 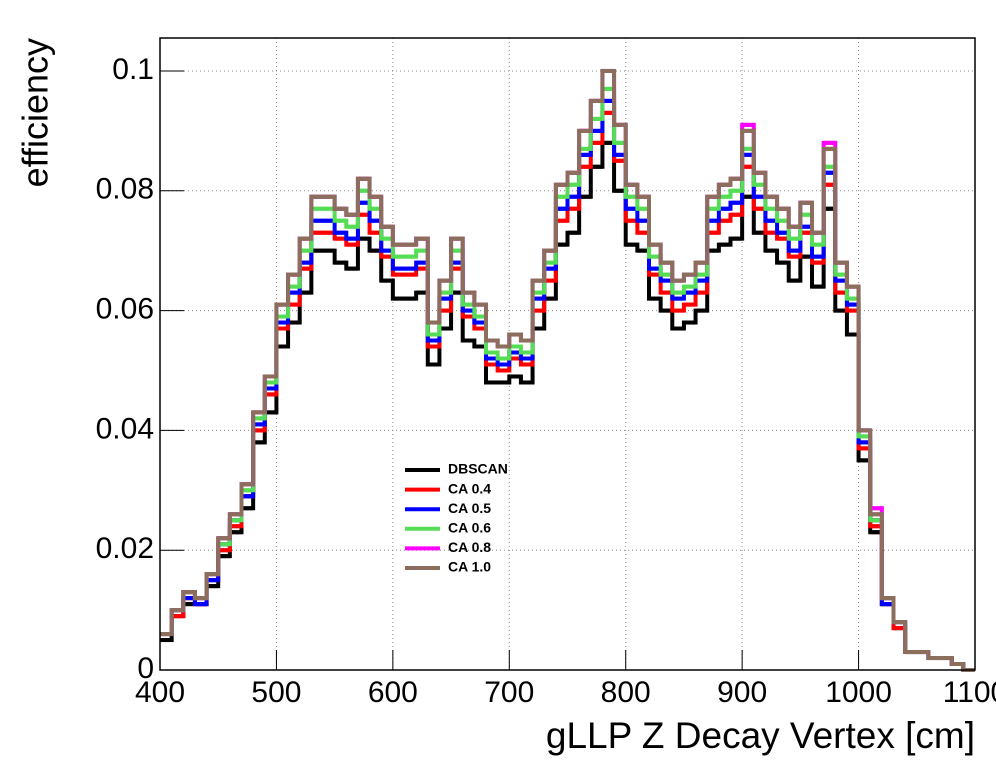 I want to click on legend-label: CA 1.0, so click(x=469, y=567).